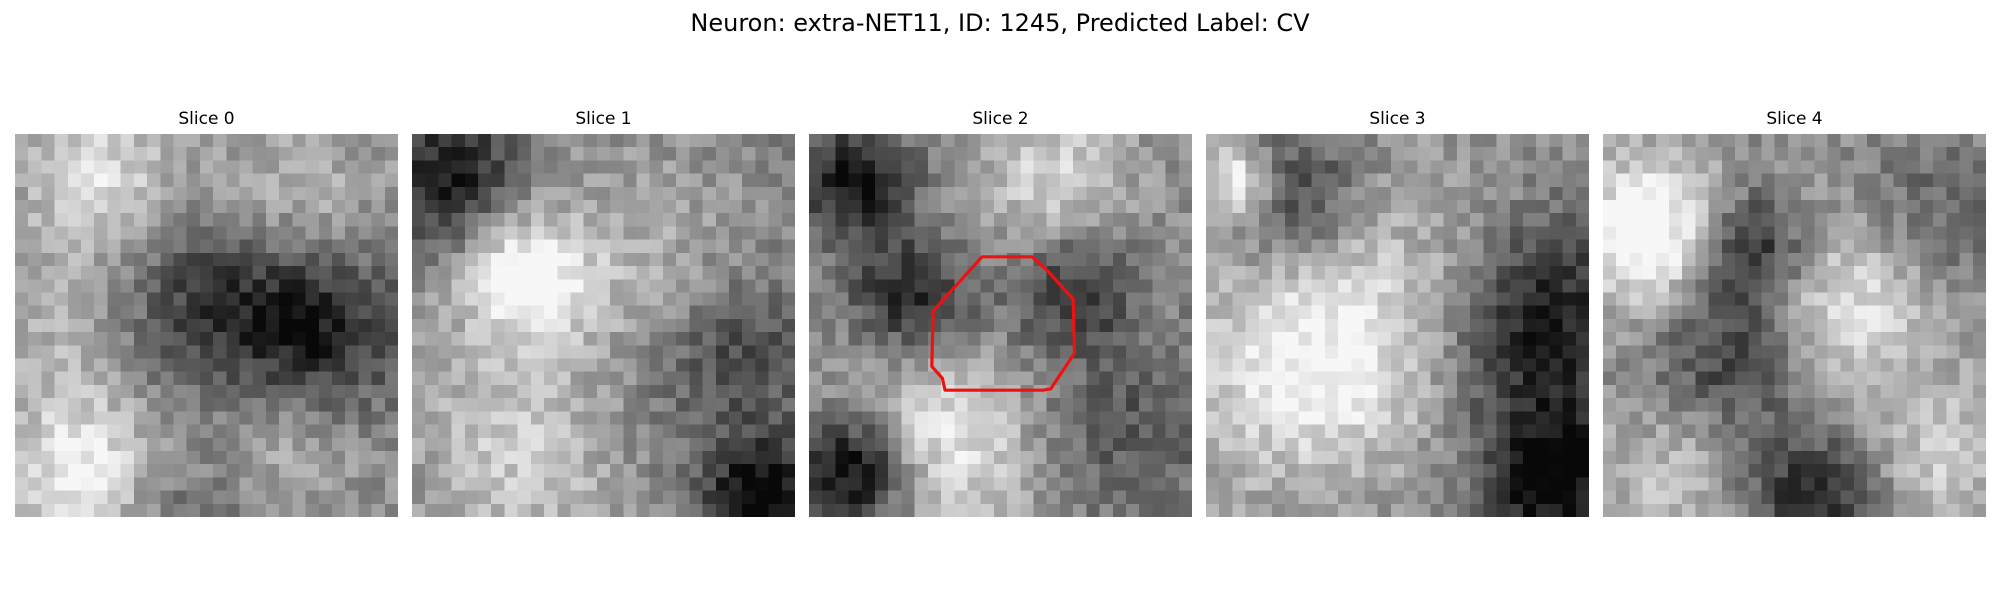 This screenshot has width=2000, height=600. I want to click on slice-2-title: Slice 2, so click(1000, 119).